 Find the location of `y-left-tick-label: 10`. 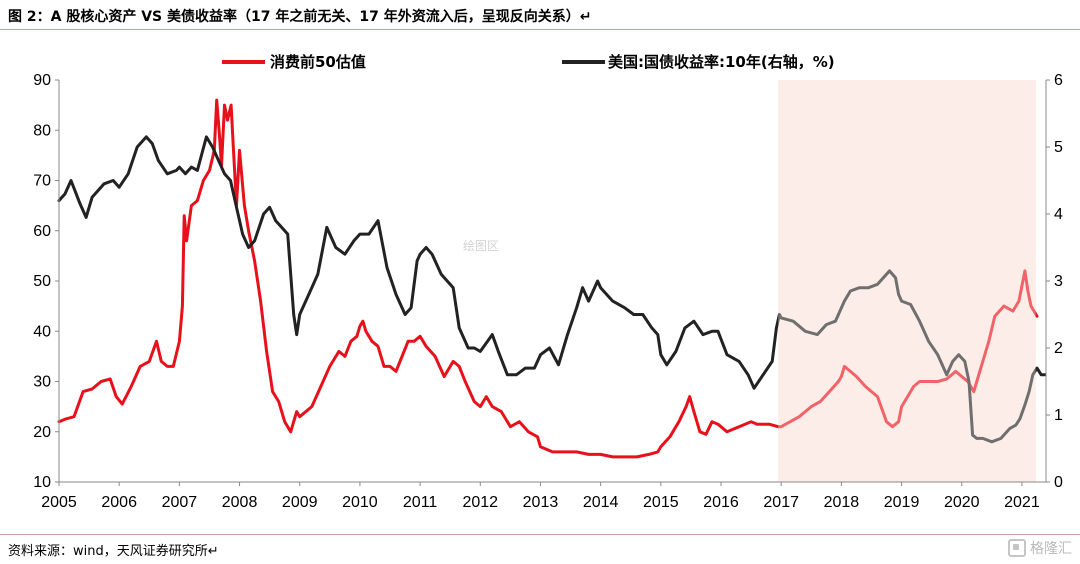

y-left-tick-label: 10 is located at coordinates (42, 482).